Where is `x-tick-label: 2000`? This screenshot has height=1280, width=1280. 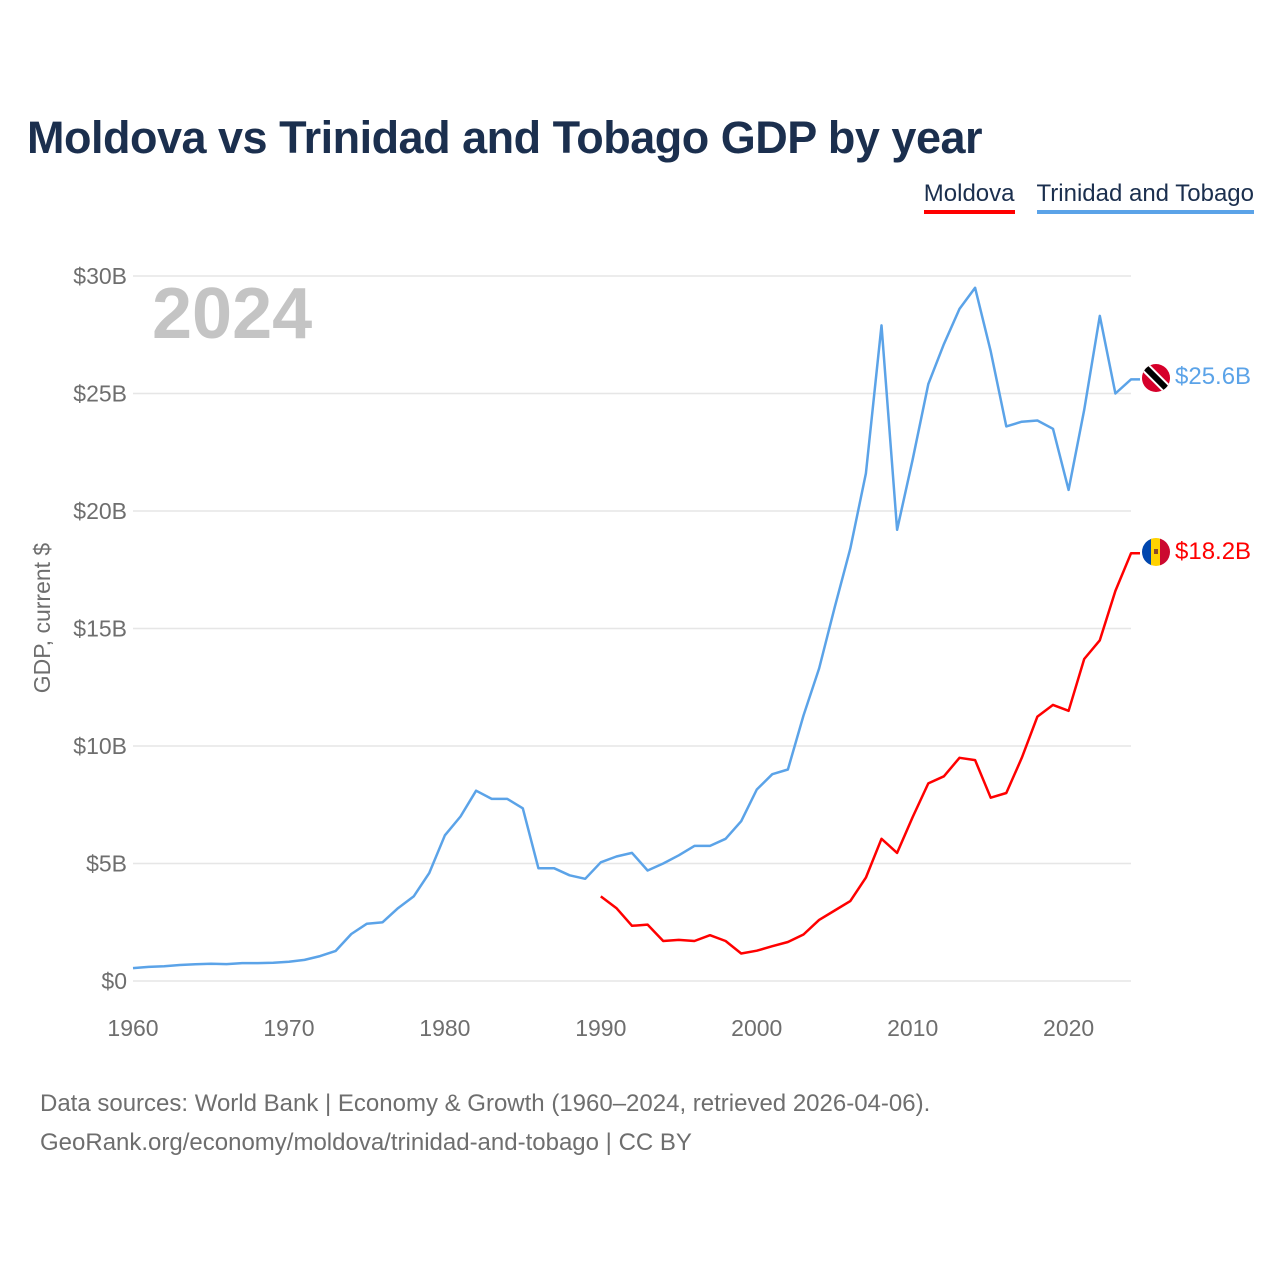
x-tick-label: 2000 is located at coordinates (756, 1028).